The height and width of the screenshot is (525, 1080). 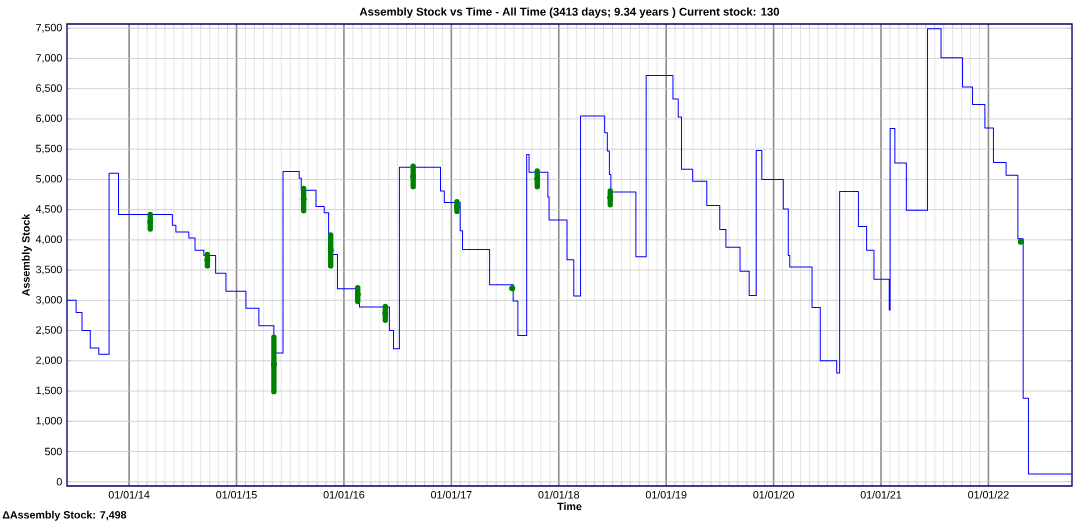 I want to click on x-tick-label: 01/01/16, so click(x=344, y=494).